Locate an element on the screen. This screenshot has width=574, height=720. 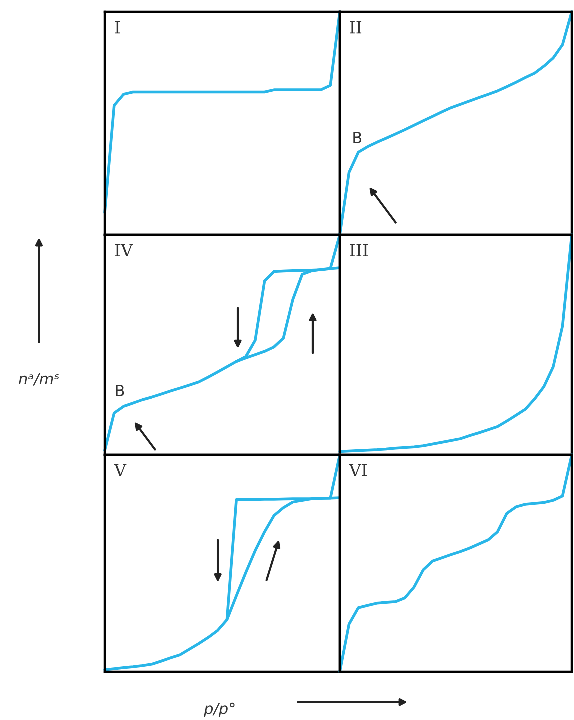
chart-title: III is located at coordinates (359, 250).